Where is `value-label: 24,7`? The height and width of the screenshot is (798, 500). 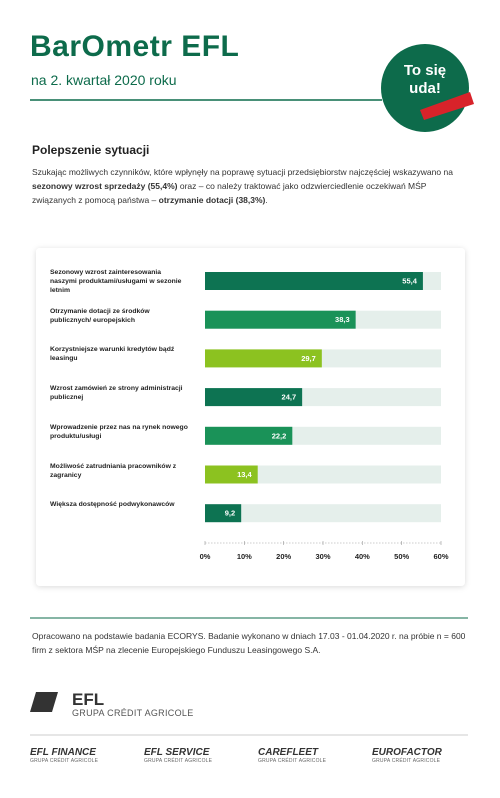
value-label: 24,7 is located at coordinates (289, 397).